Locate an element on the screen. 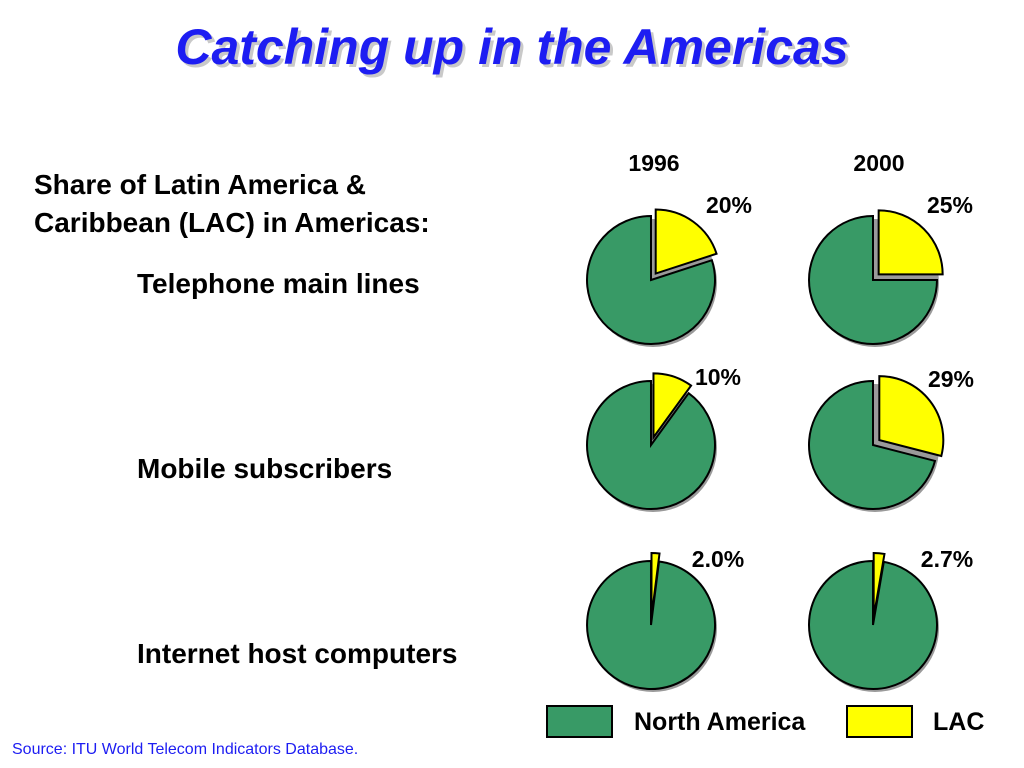 The width and height of the screenshot is (1024, 768). pie-label-0-1: 25% is located at coordinates (950, 205).